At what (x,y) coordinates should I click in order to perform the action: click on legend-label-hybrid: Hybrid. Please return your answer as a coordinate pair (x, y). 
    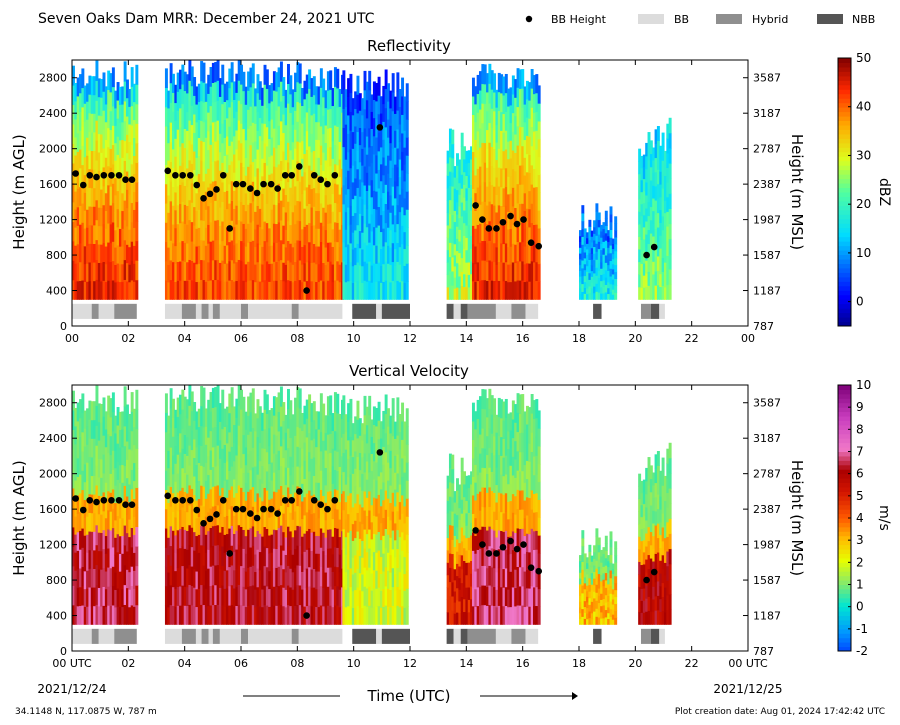
    Looking at the image, I should click on (770, 19).